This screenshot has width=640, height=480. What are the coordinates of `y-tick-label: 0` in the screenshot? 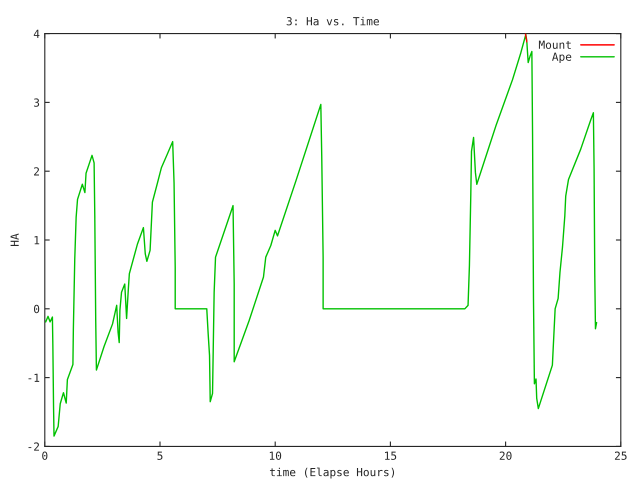 It's located at (37, 309).